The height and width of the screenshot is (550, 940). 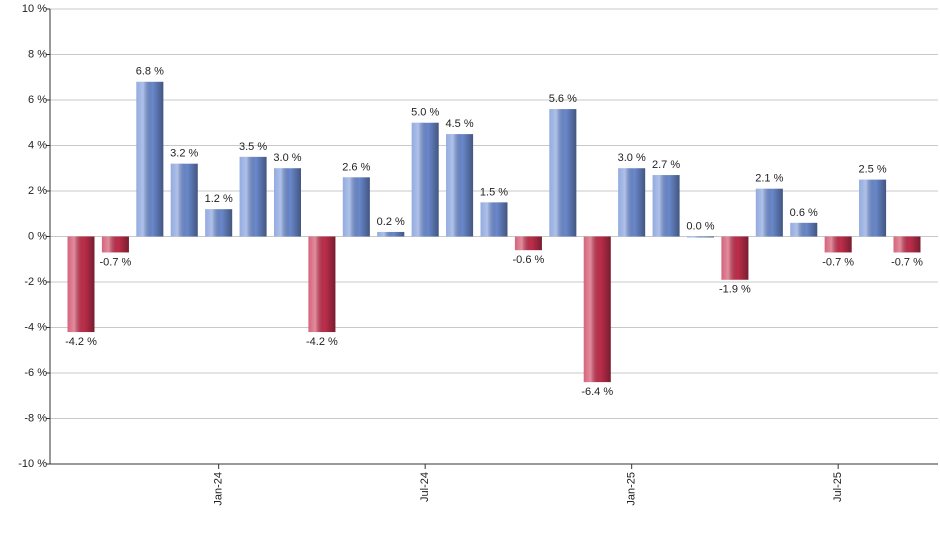 I want to click on y-tick-label: 2 %, so click(x=37, y=191).